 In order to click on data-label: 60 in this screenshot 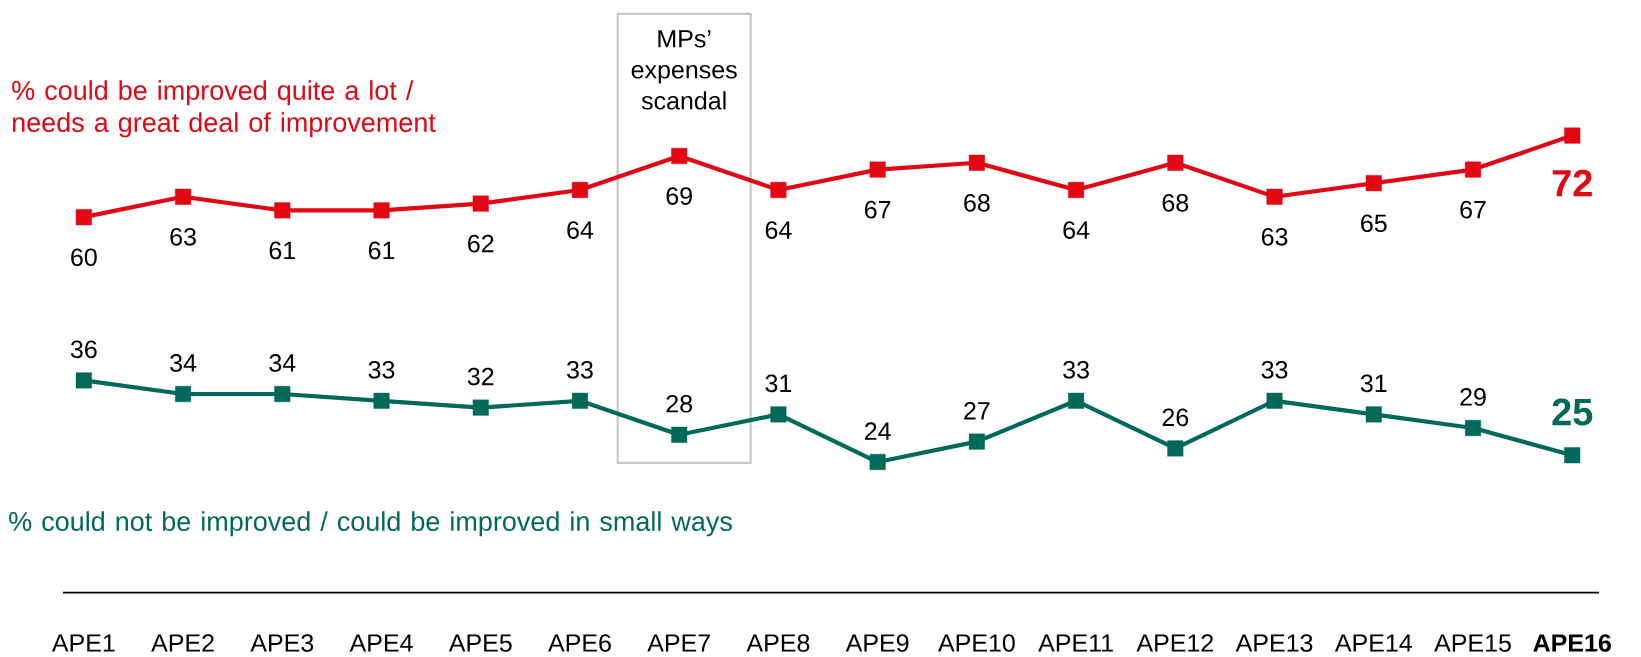, I will do `click(84, 257)`.